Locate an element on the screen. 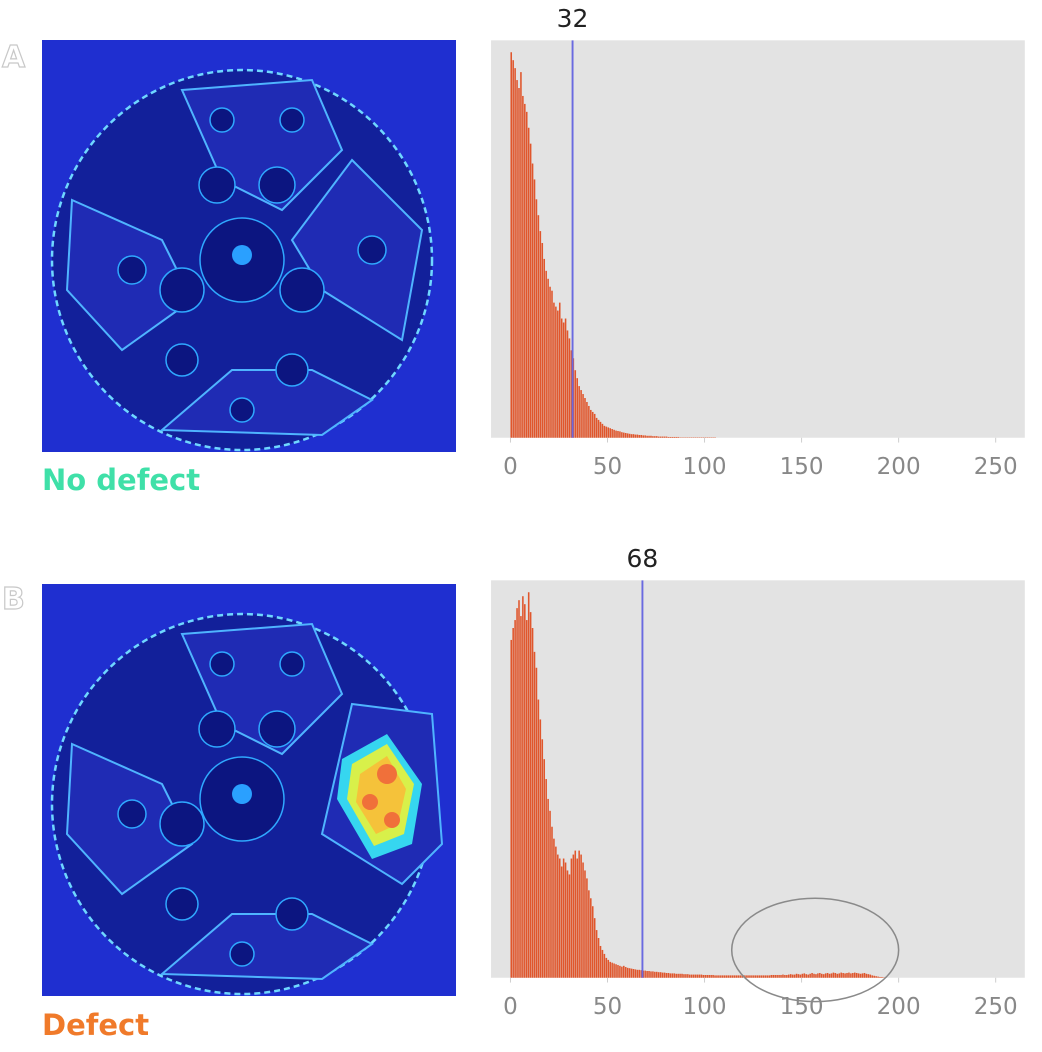  x-tick-label: 50 is located at coordinates (607, 467).